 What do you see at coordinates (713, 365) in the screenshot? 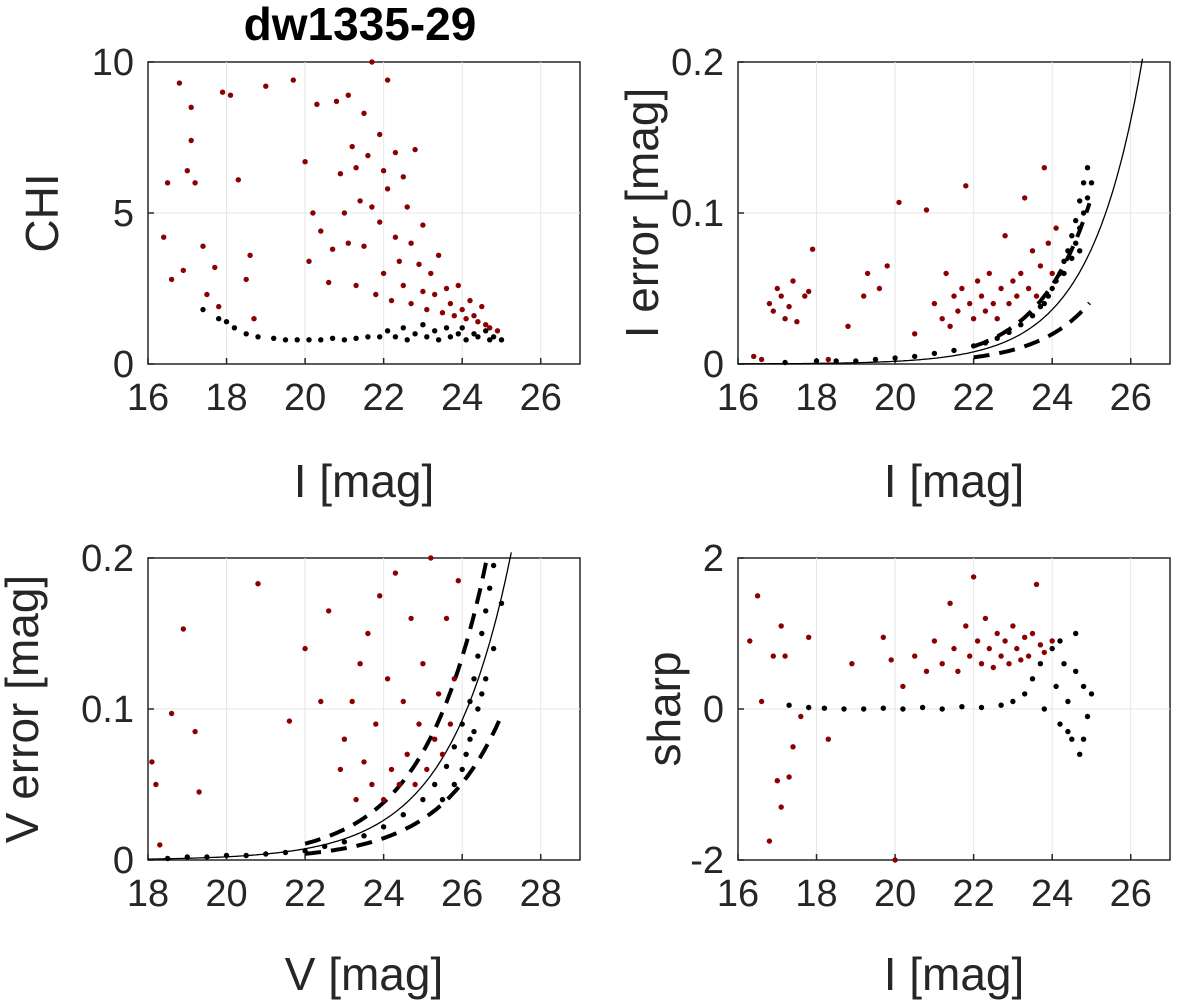
I see `y-tick-label: 0` at bounding box center [713, 365].